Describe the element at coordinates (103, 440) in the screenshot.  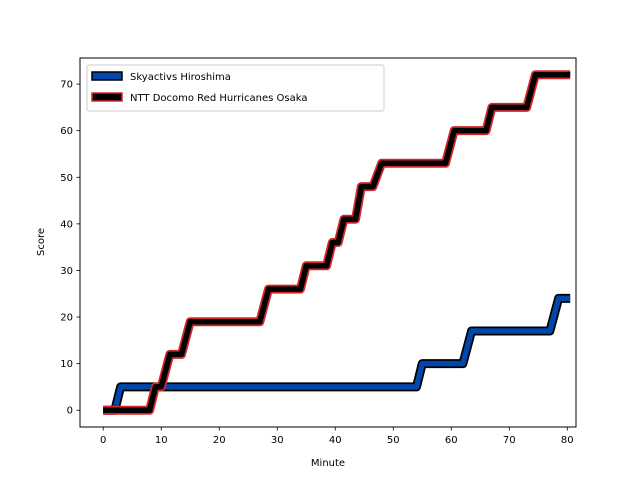
I see `x-tick-label: 0` at that location.